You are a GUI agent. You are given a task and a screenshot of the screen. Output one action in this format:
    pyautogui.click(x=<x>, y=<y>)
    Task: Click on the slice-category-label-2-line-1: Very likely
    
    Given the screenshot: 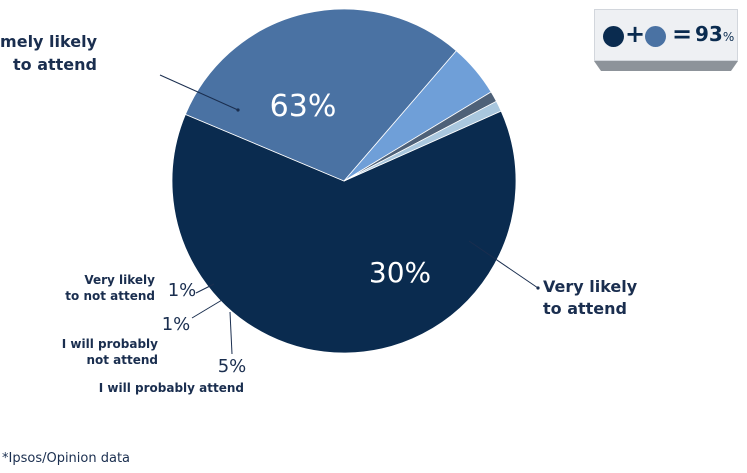 What is the action you would take?
    pyautogui.click(x=590, y=286)
    